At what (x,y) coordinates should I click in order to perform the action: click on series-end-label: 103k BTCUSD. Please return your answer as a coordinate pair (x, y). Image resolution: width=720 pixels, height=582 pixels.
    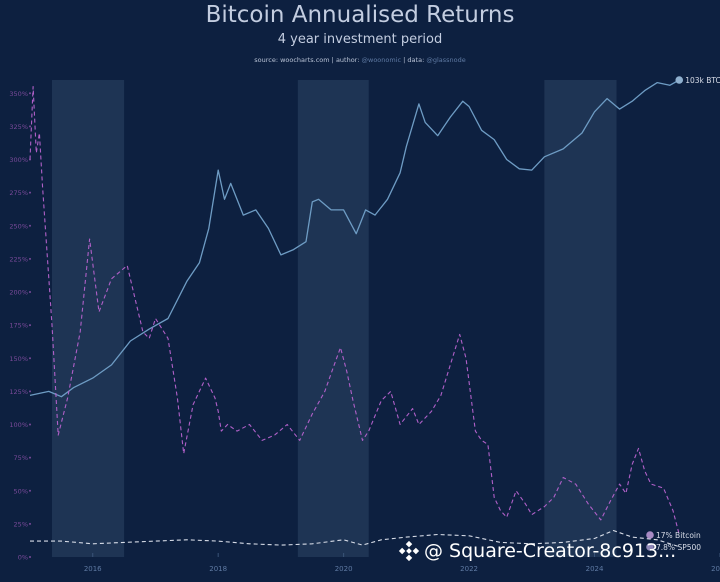
    Looking at the image, I should click on (702, 80).